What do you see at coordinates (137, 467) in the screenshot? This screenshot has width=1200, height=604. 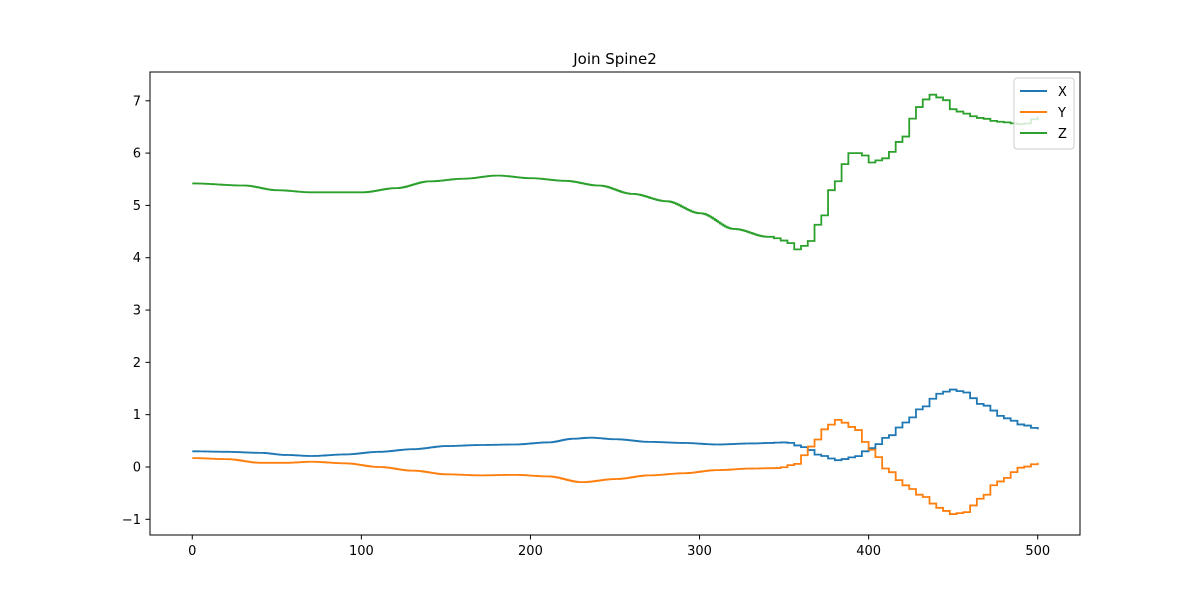 I see `y-tick-label: 0` at bounding box center [137, 467].